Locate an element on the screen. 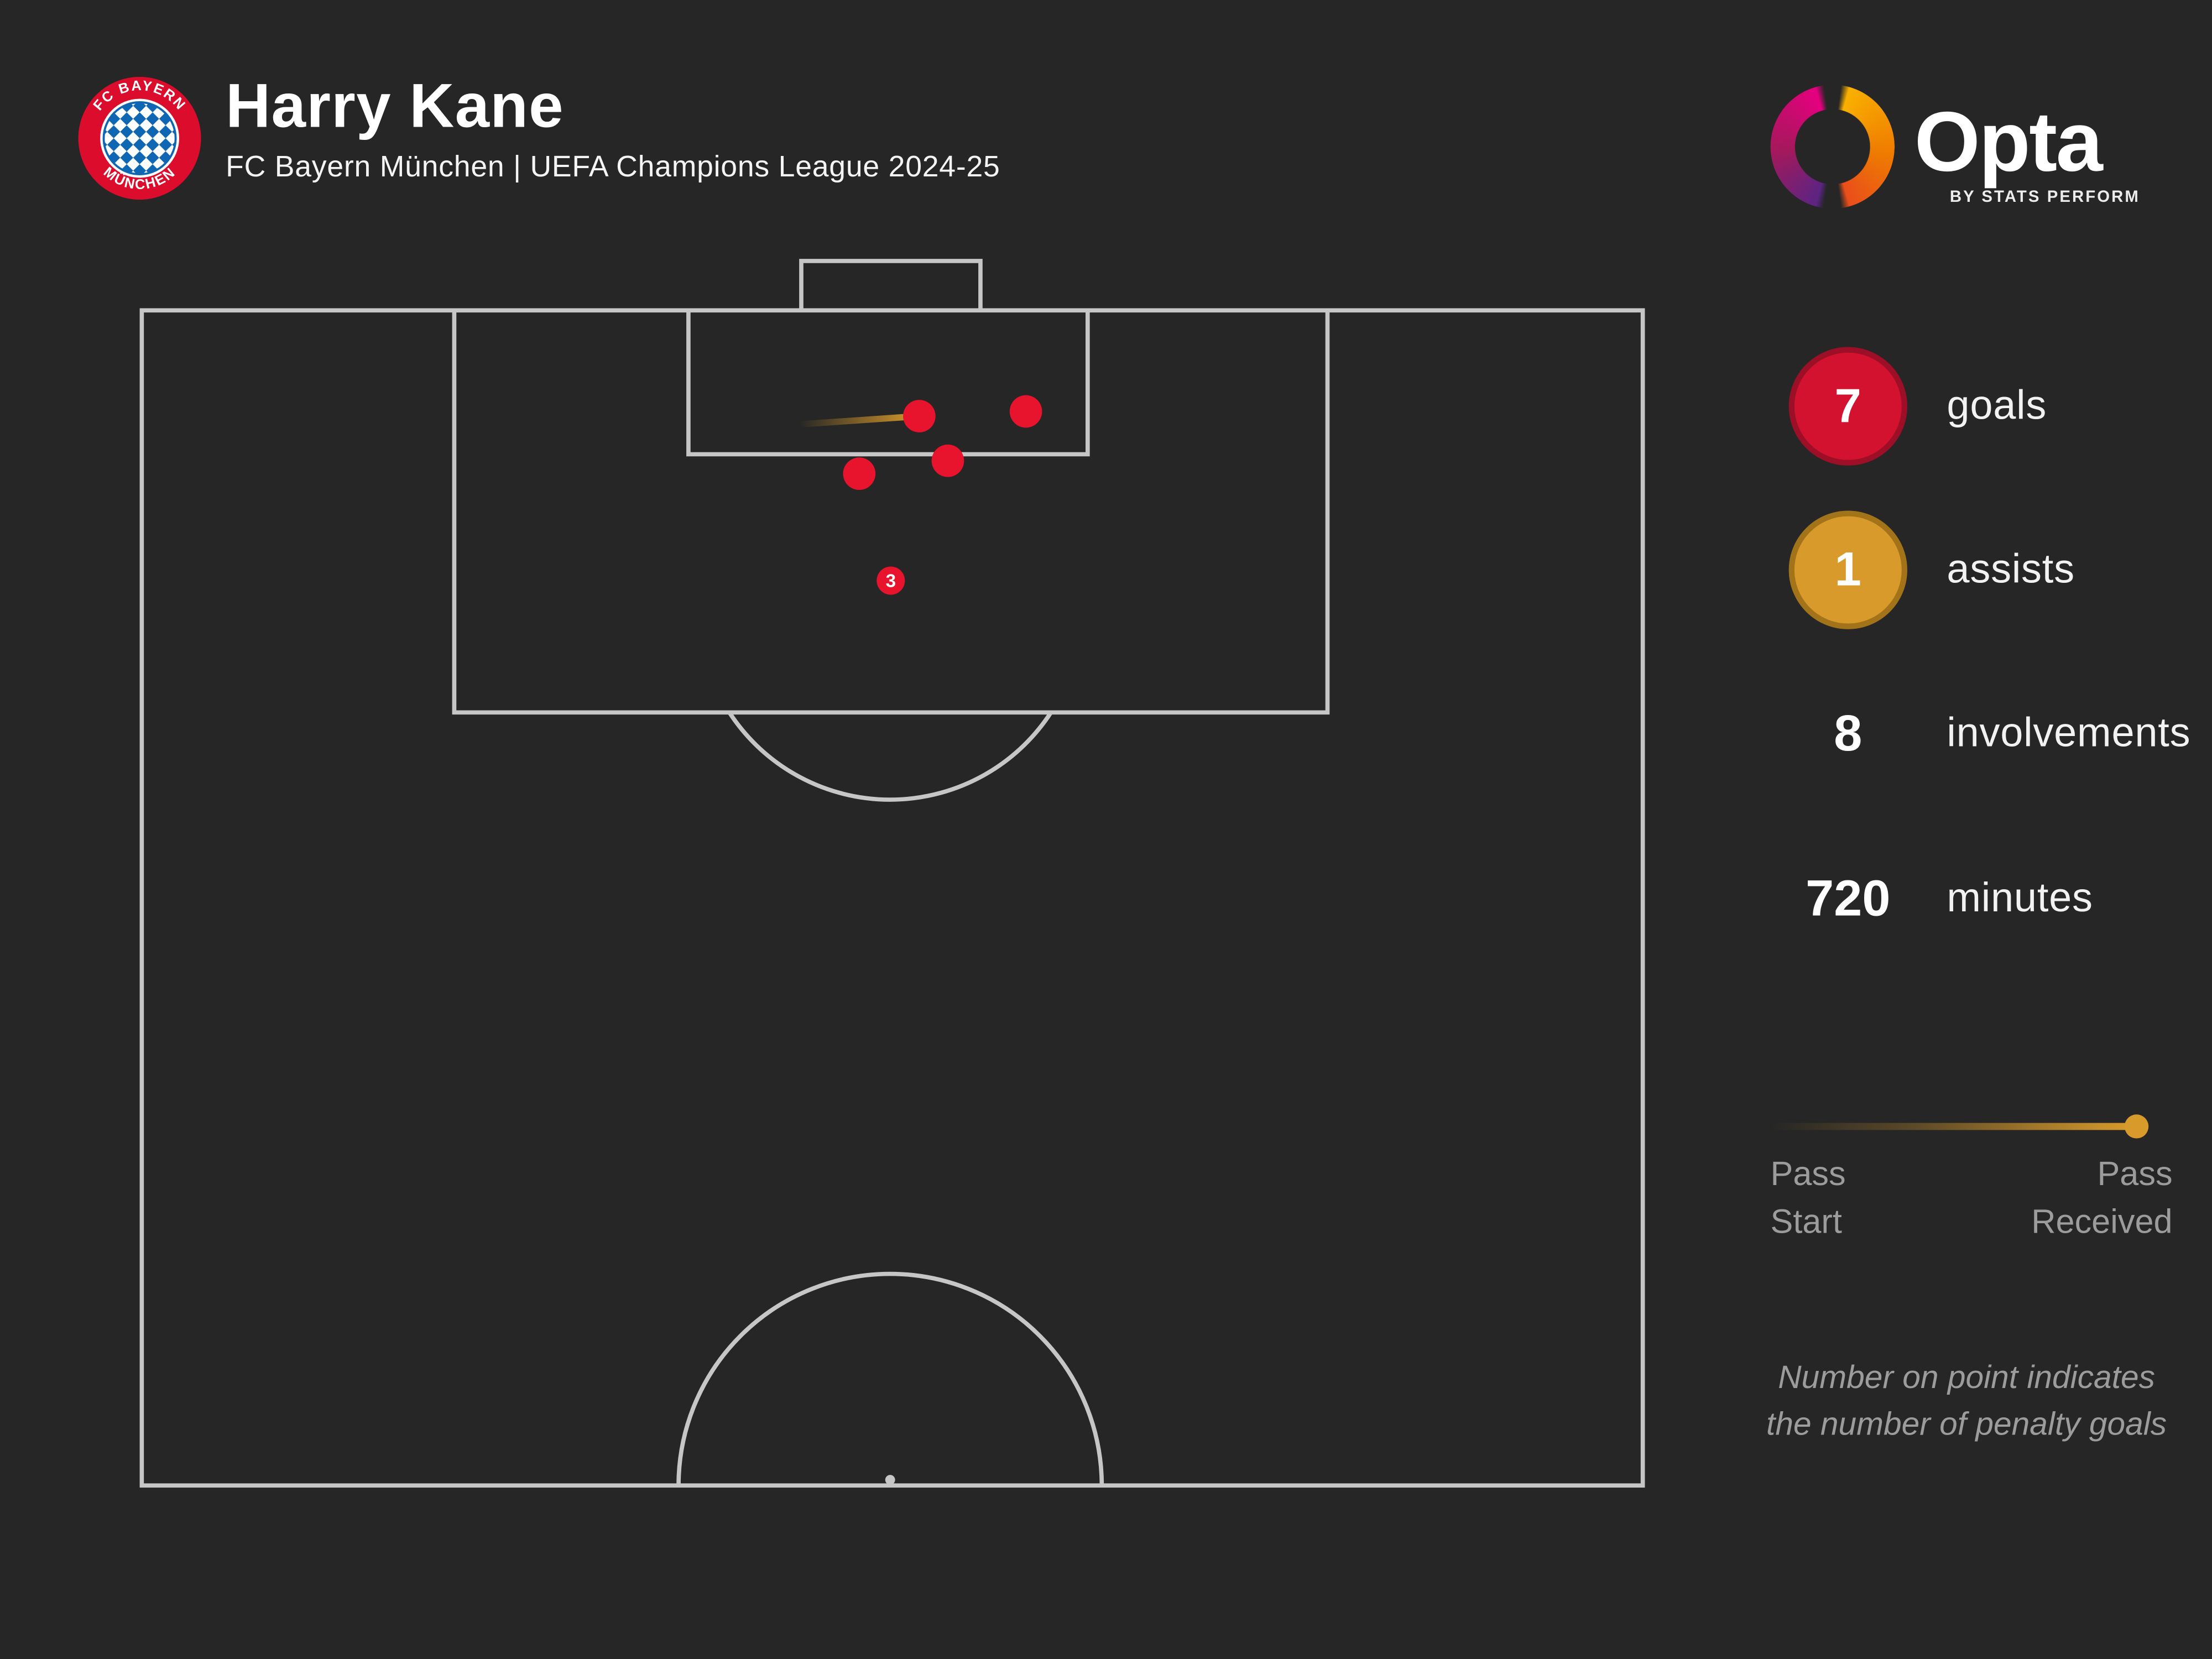 Image resolution: width=2212 pixels, height=1659 pixels. crest-lozenge-core is located at coordinates (140, 138).